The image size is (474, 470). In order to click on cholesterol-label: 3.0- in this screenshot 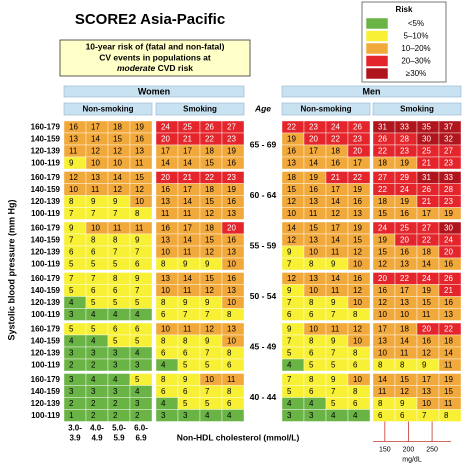, I will do `click(75, 428)`.